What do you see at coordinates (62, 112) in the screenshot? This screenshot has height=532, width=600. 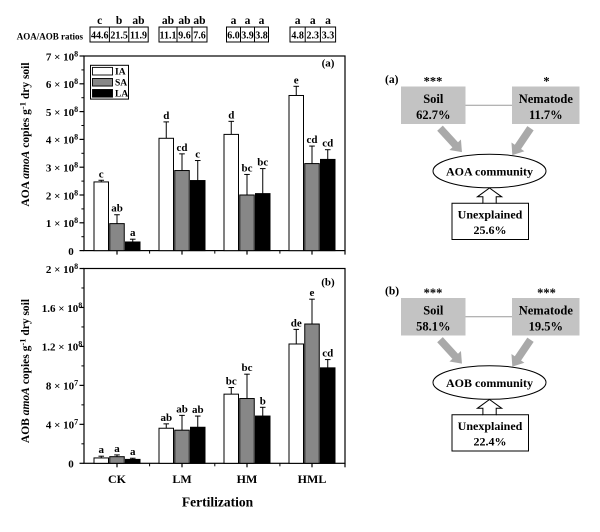 I see `svg-text: 5 × 10⁸` at bounding box center [62, 112].